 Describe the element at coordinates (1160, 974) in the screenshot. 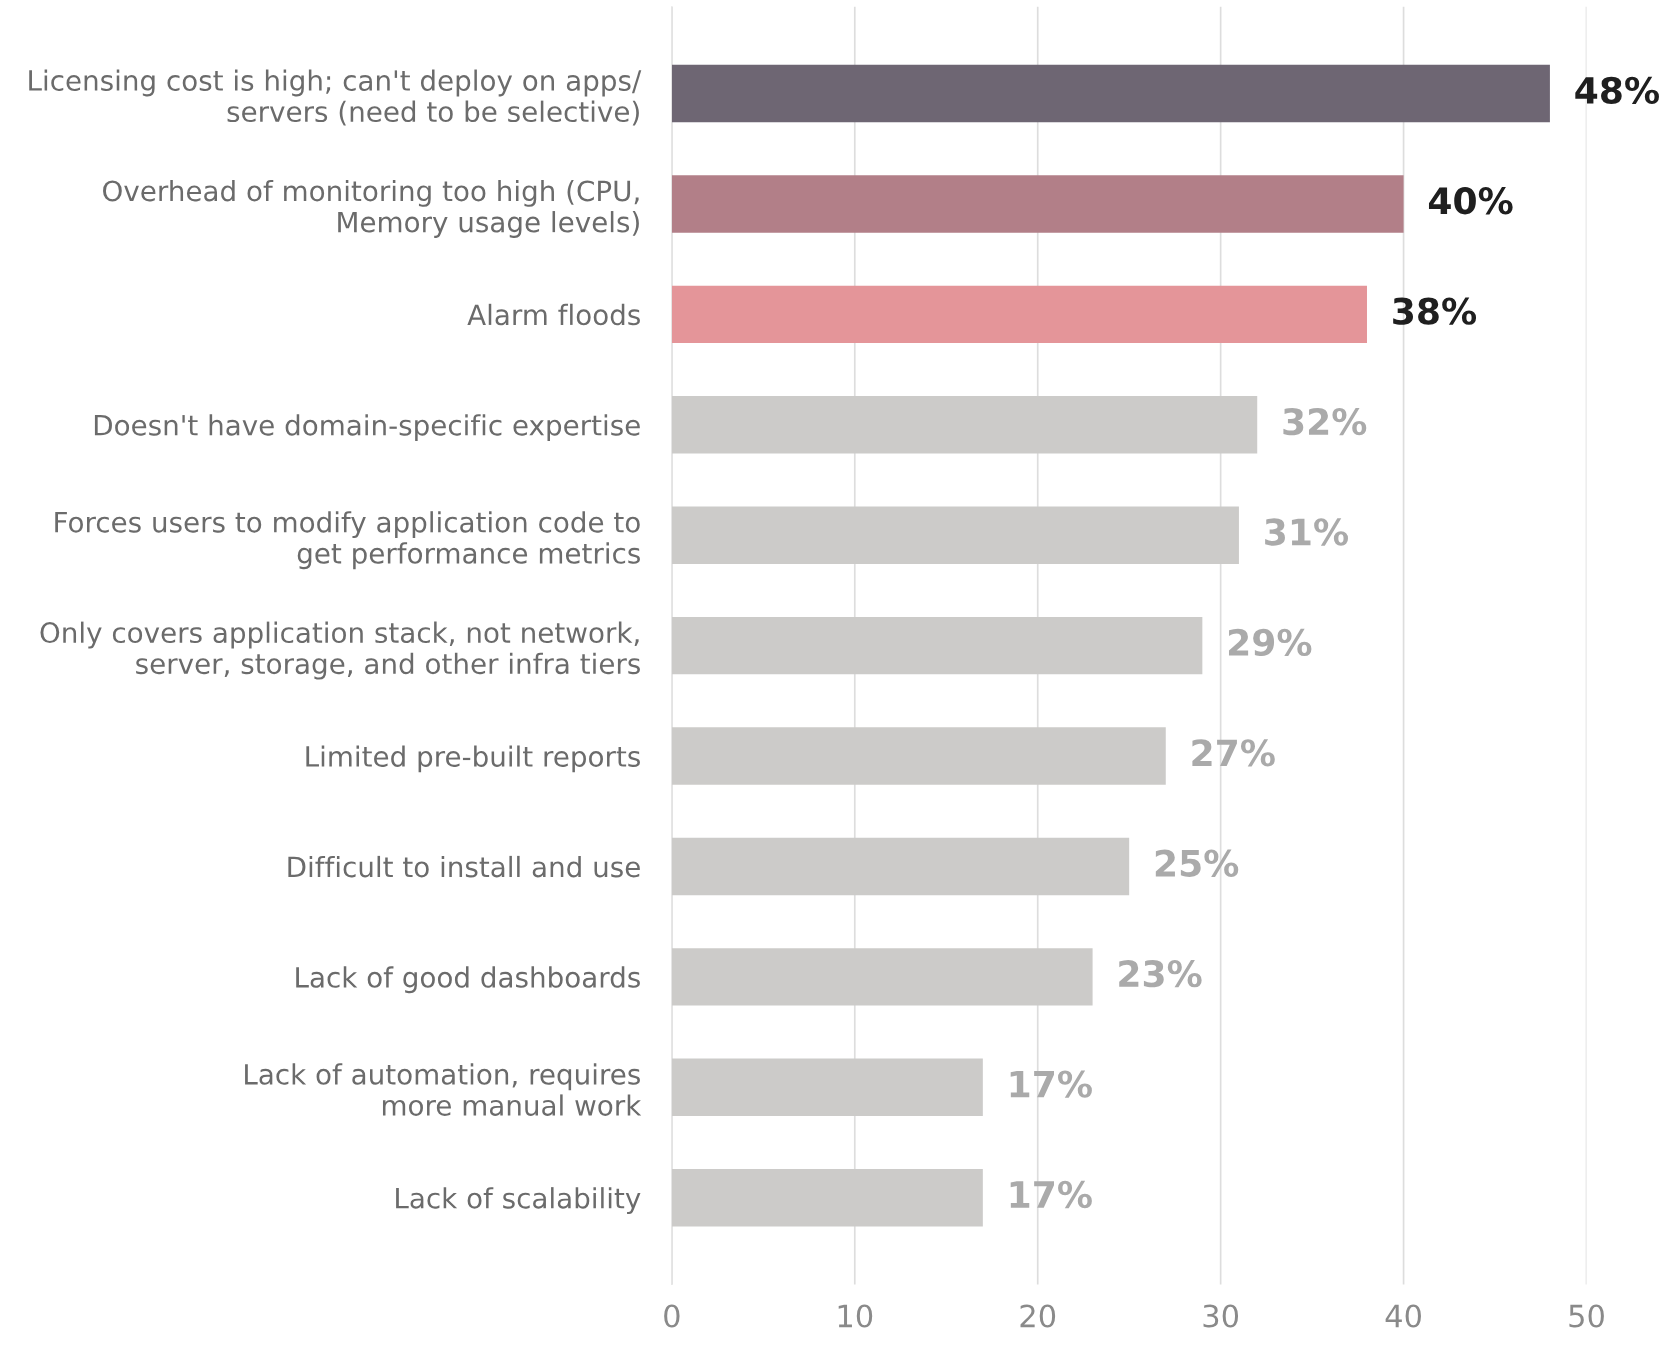

I see `data-label: 23%` at that location.